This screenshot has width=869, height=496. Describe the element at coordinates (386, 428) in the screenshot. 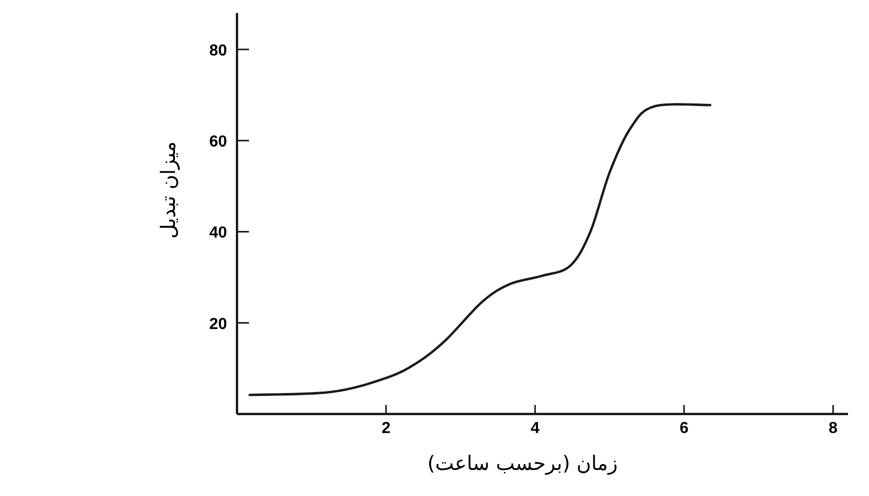

I see `x-tick-label: 2` at that location.